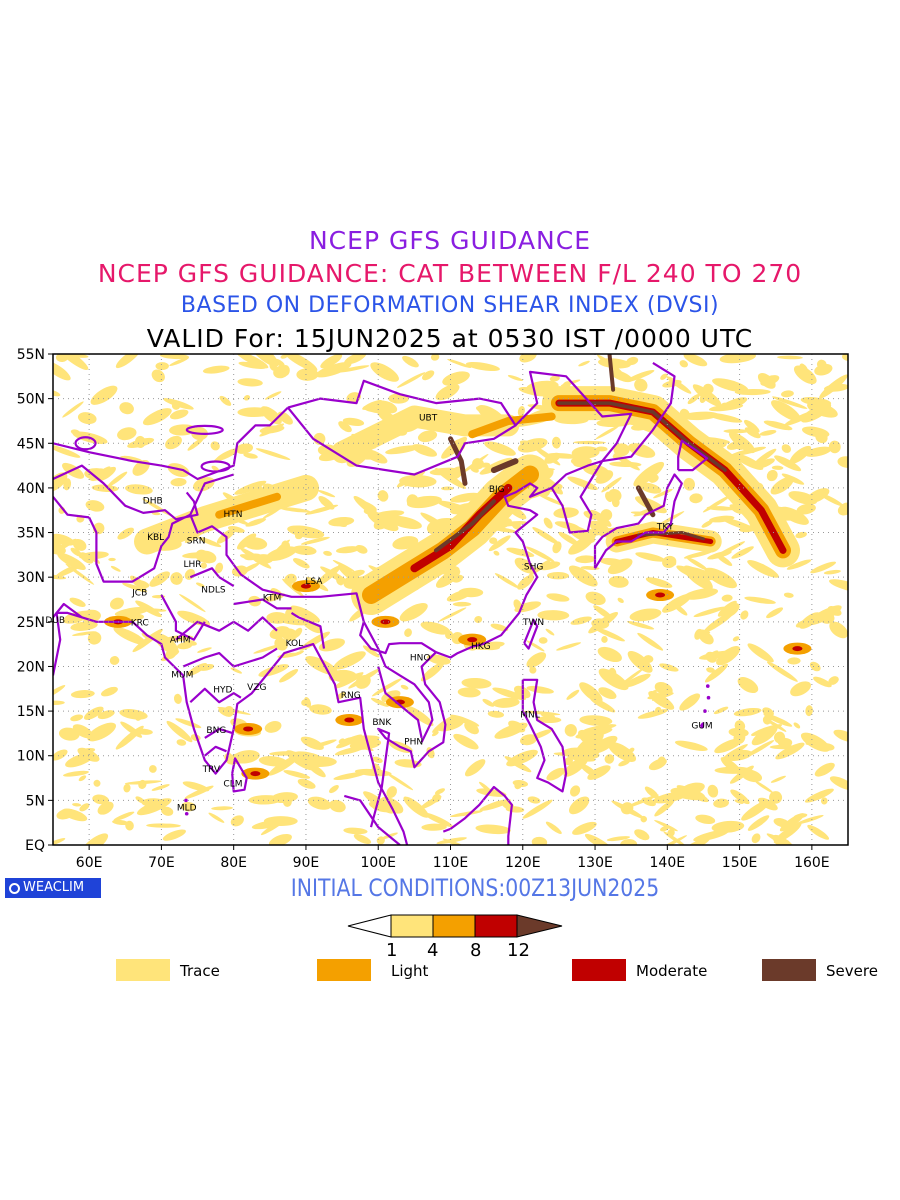  I want to click on station-lsa: LSA, so click(314, 582).